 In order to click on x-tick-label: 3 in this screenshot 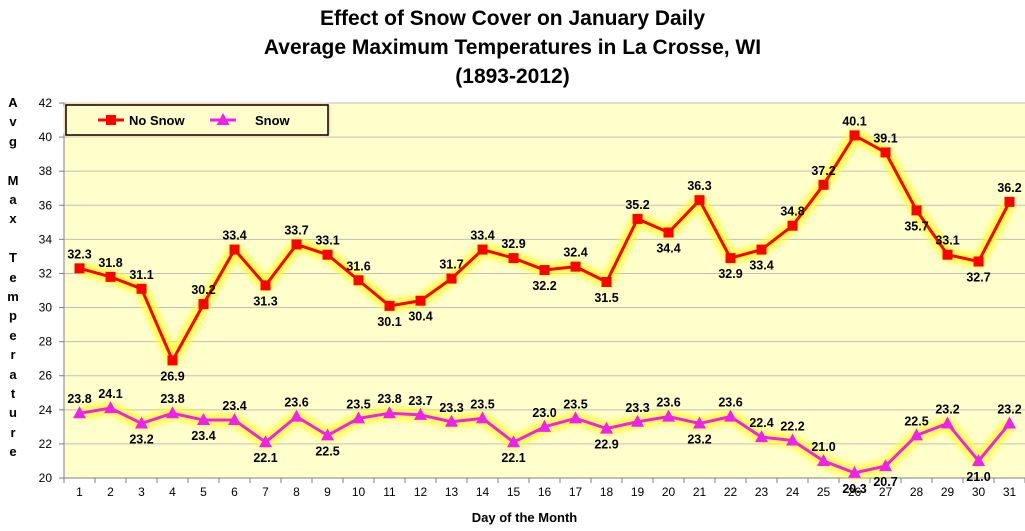, I will do `click(141, 492)`.